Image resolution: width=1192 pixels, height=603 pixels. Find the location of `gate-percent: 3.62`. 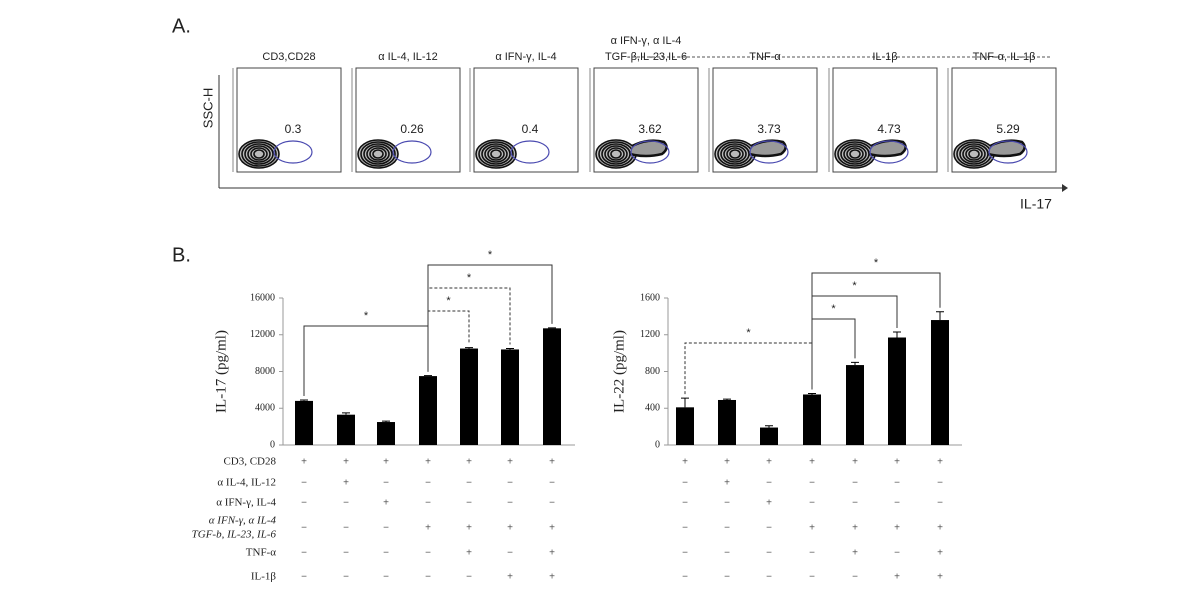

gate-percent: 3.62 is located at coordinates (650, 129).